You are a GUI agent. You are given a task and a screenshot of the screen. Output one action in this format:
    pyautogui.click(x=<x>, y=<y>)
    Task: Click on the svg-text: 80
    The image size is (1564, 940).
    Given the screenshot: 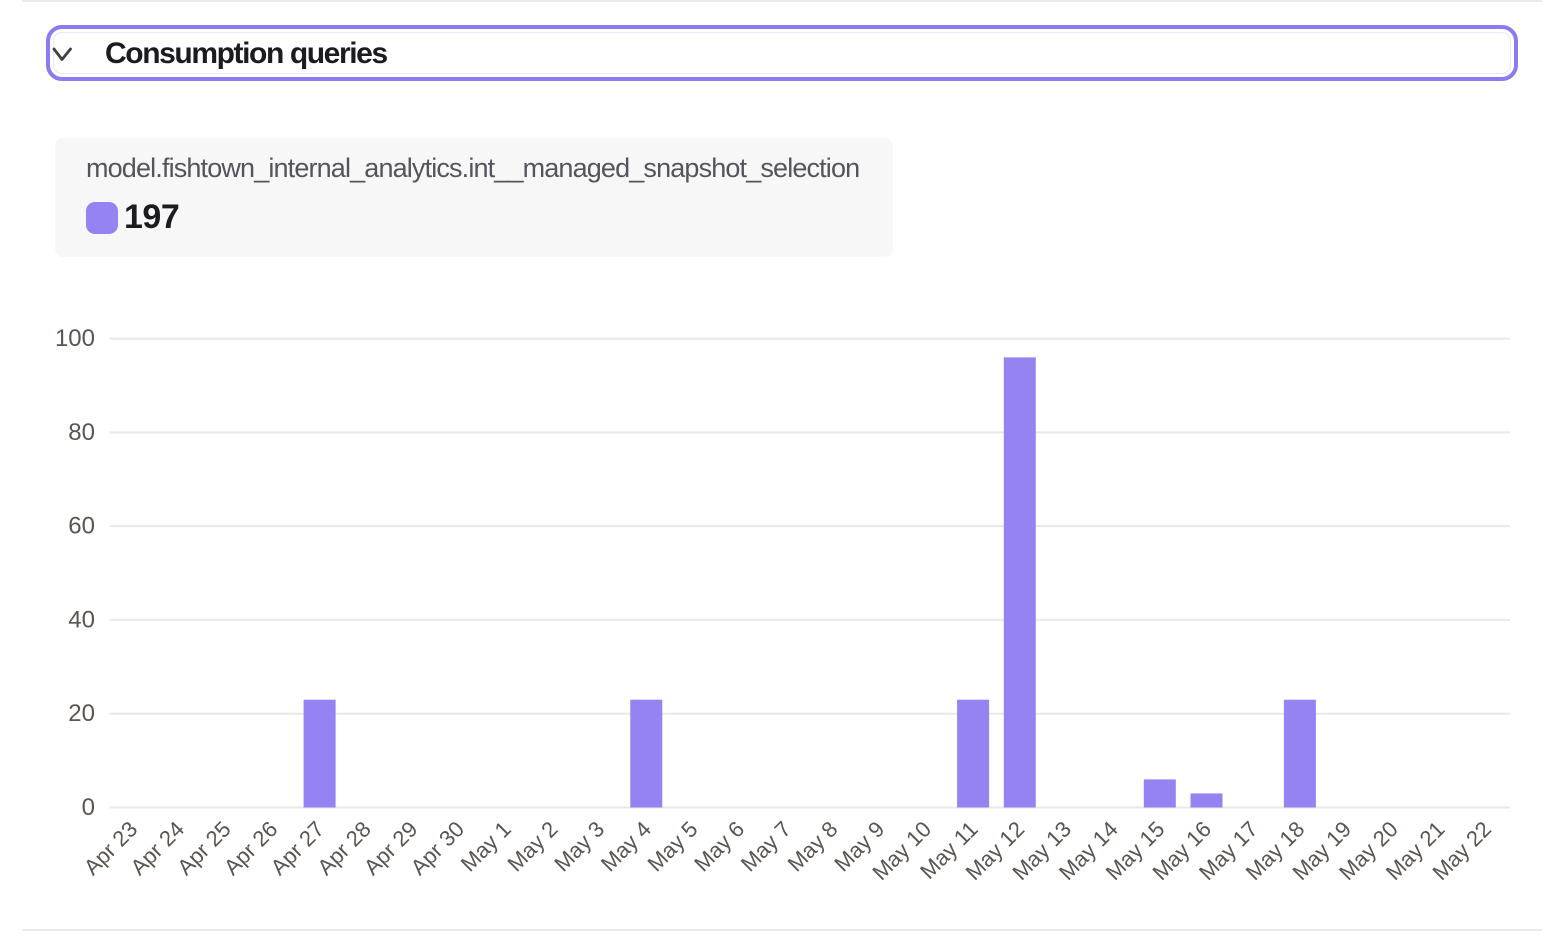 What is the action you would take?
    pyautogui.click(x=81, y=432)
    